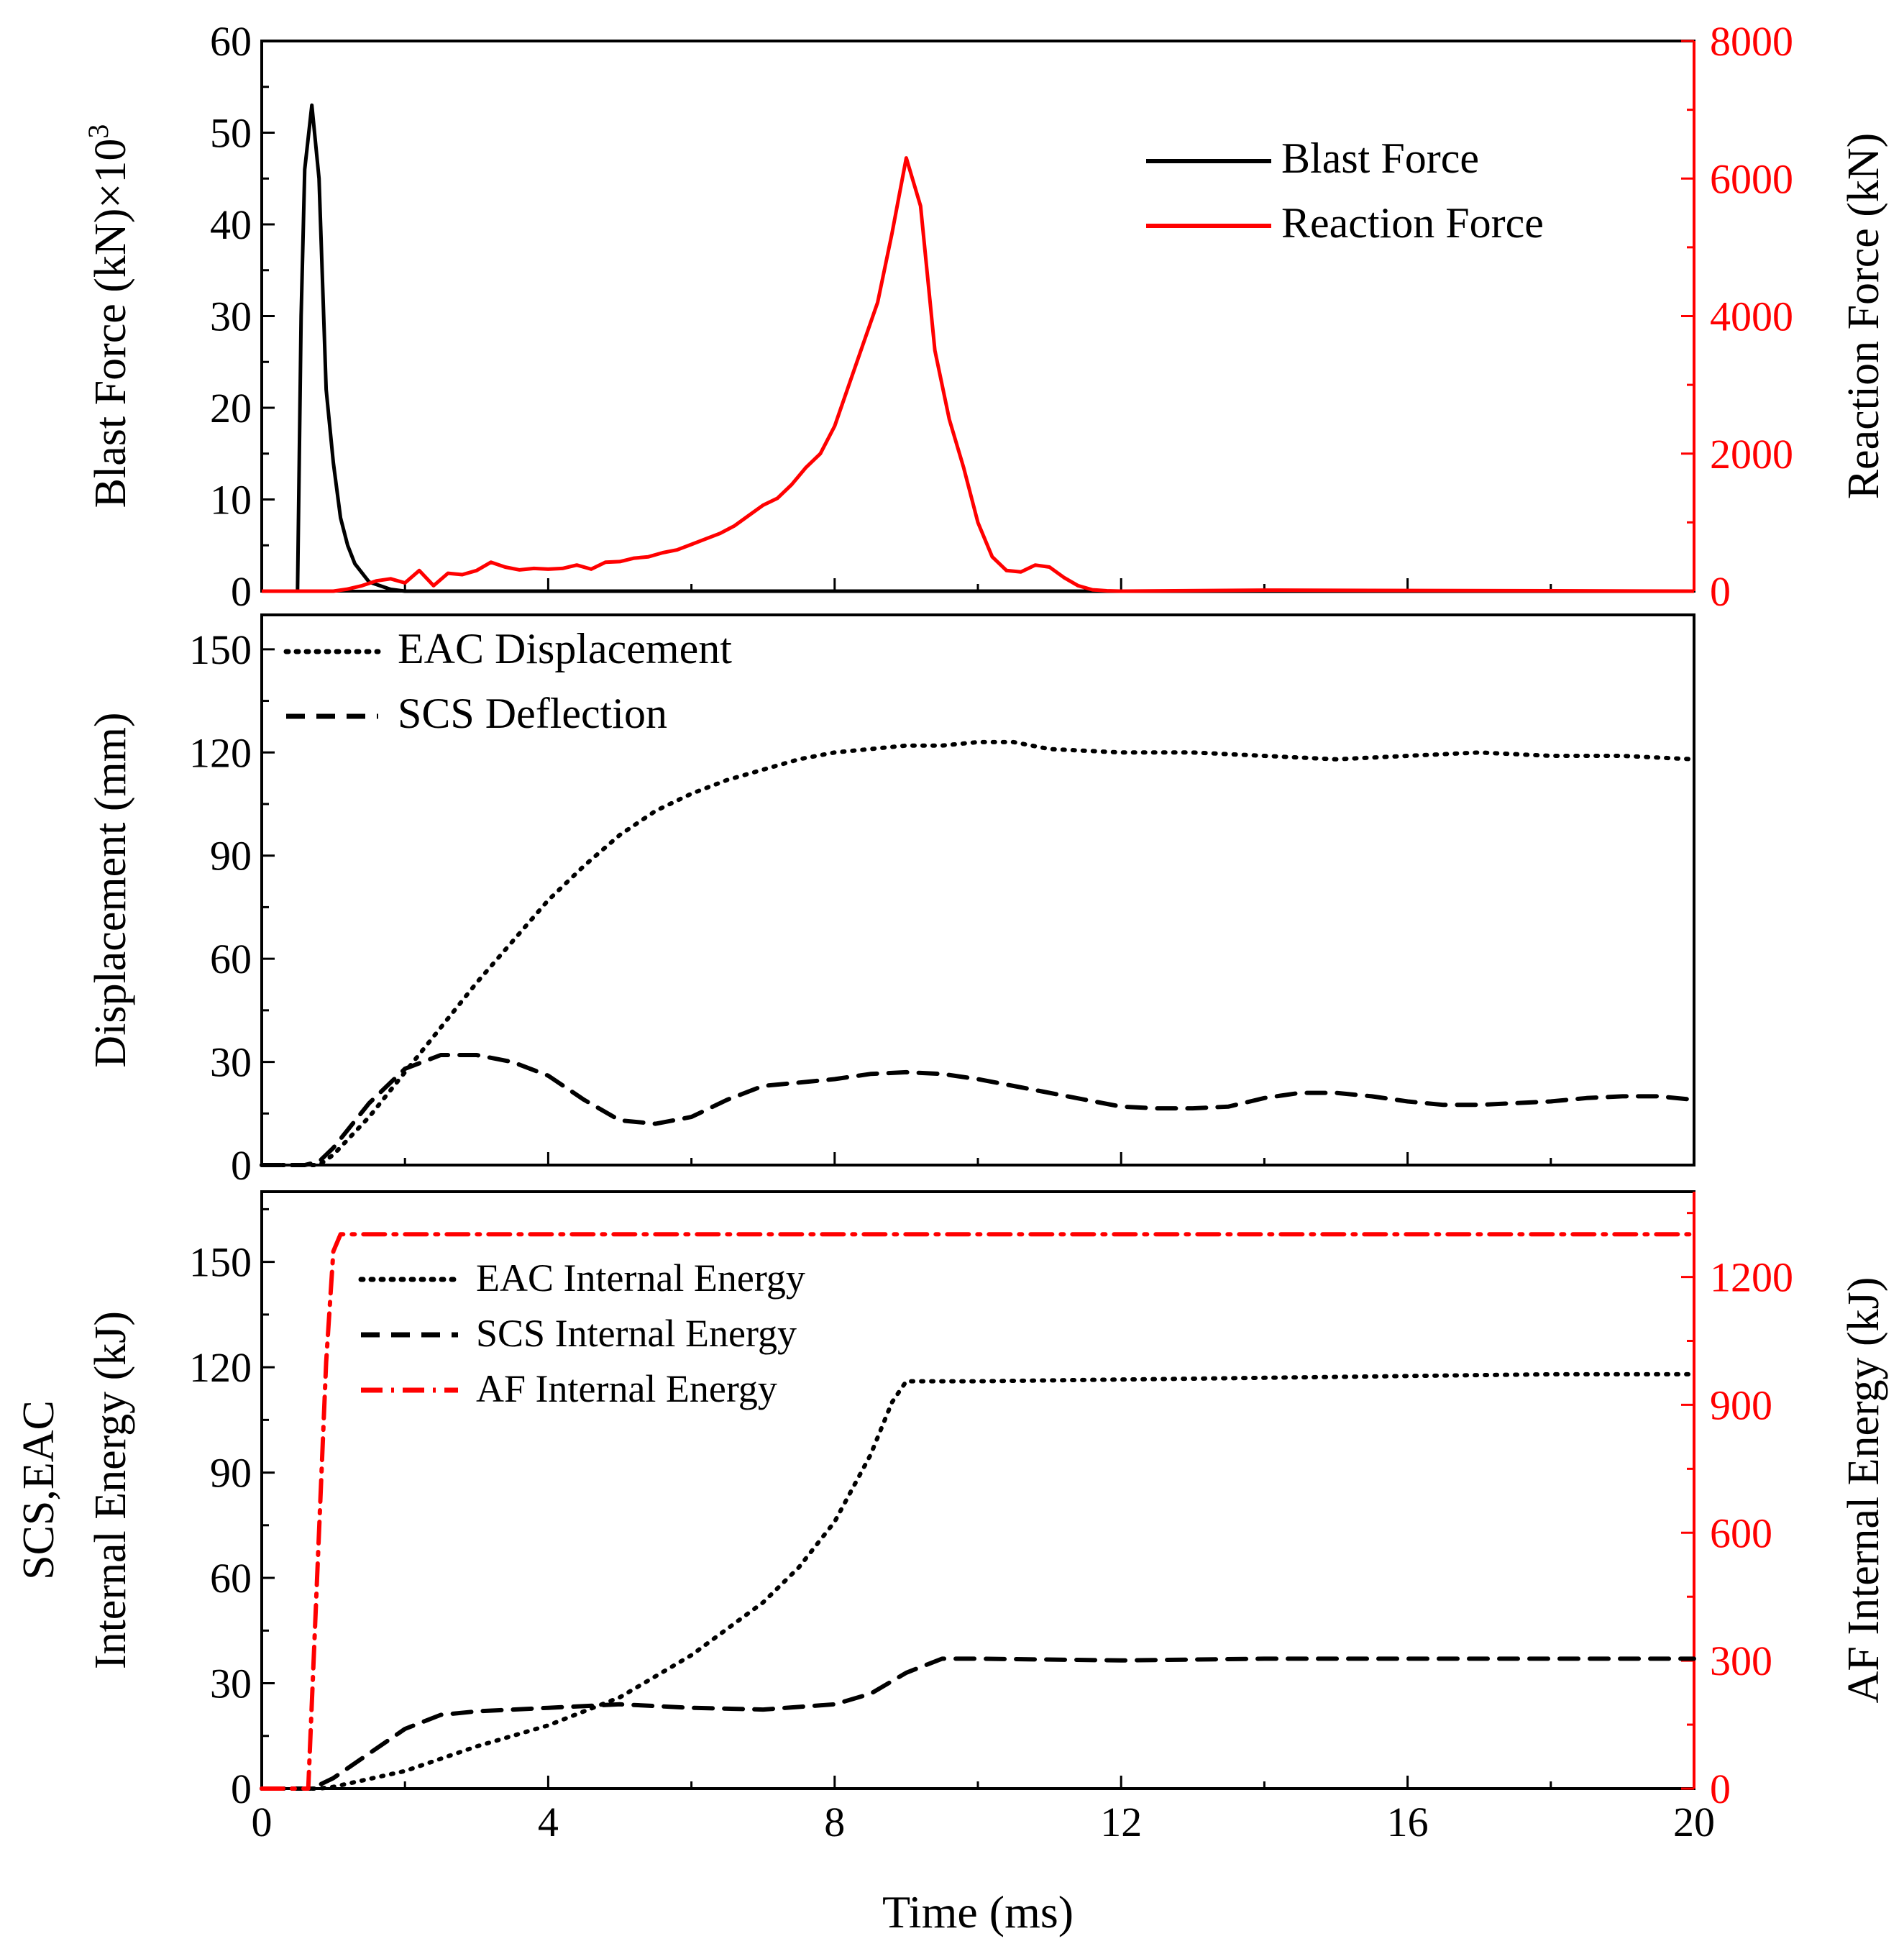 This screenshot has height=1954, width=1904. What do you see at coordinates (978, 1110) in the screenshot?
I see `series-line-scs-deflection` at bounding box center [978, 1110].